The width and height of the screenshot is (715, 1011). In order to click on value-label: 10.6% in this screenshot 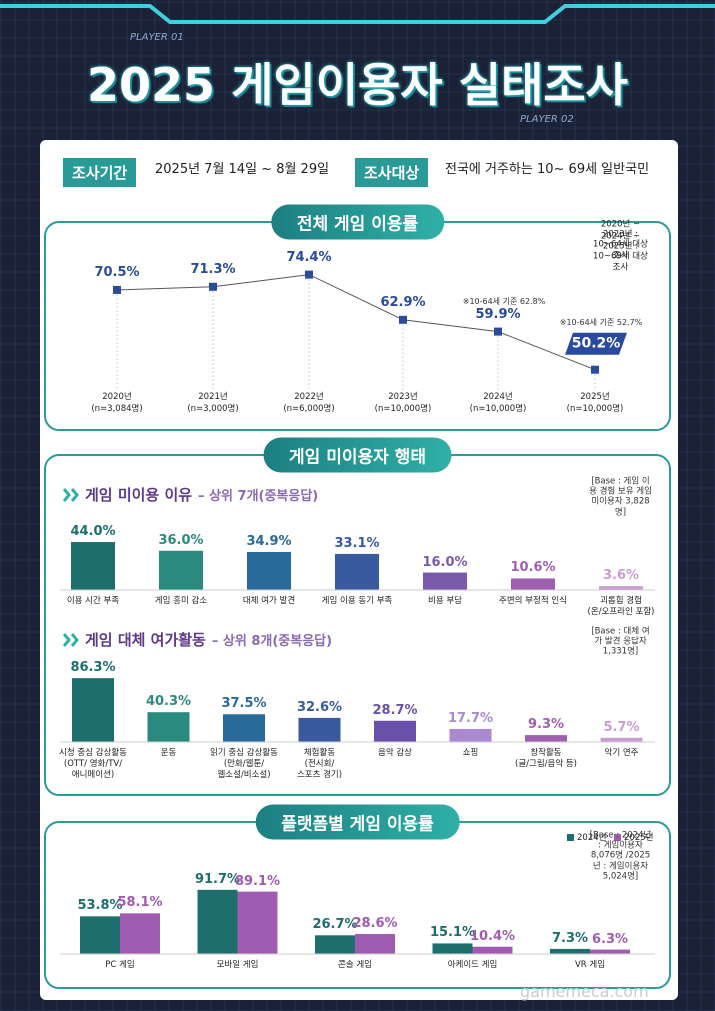, I will do `click(533, 568)`.